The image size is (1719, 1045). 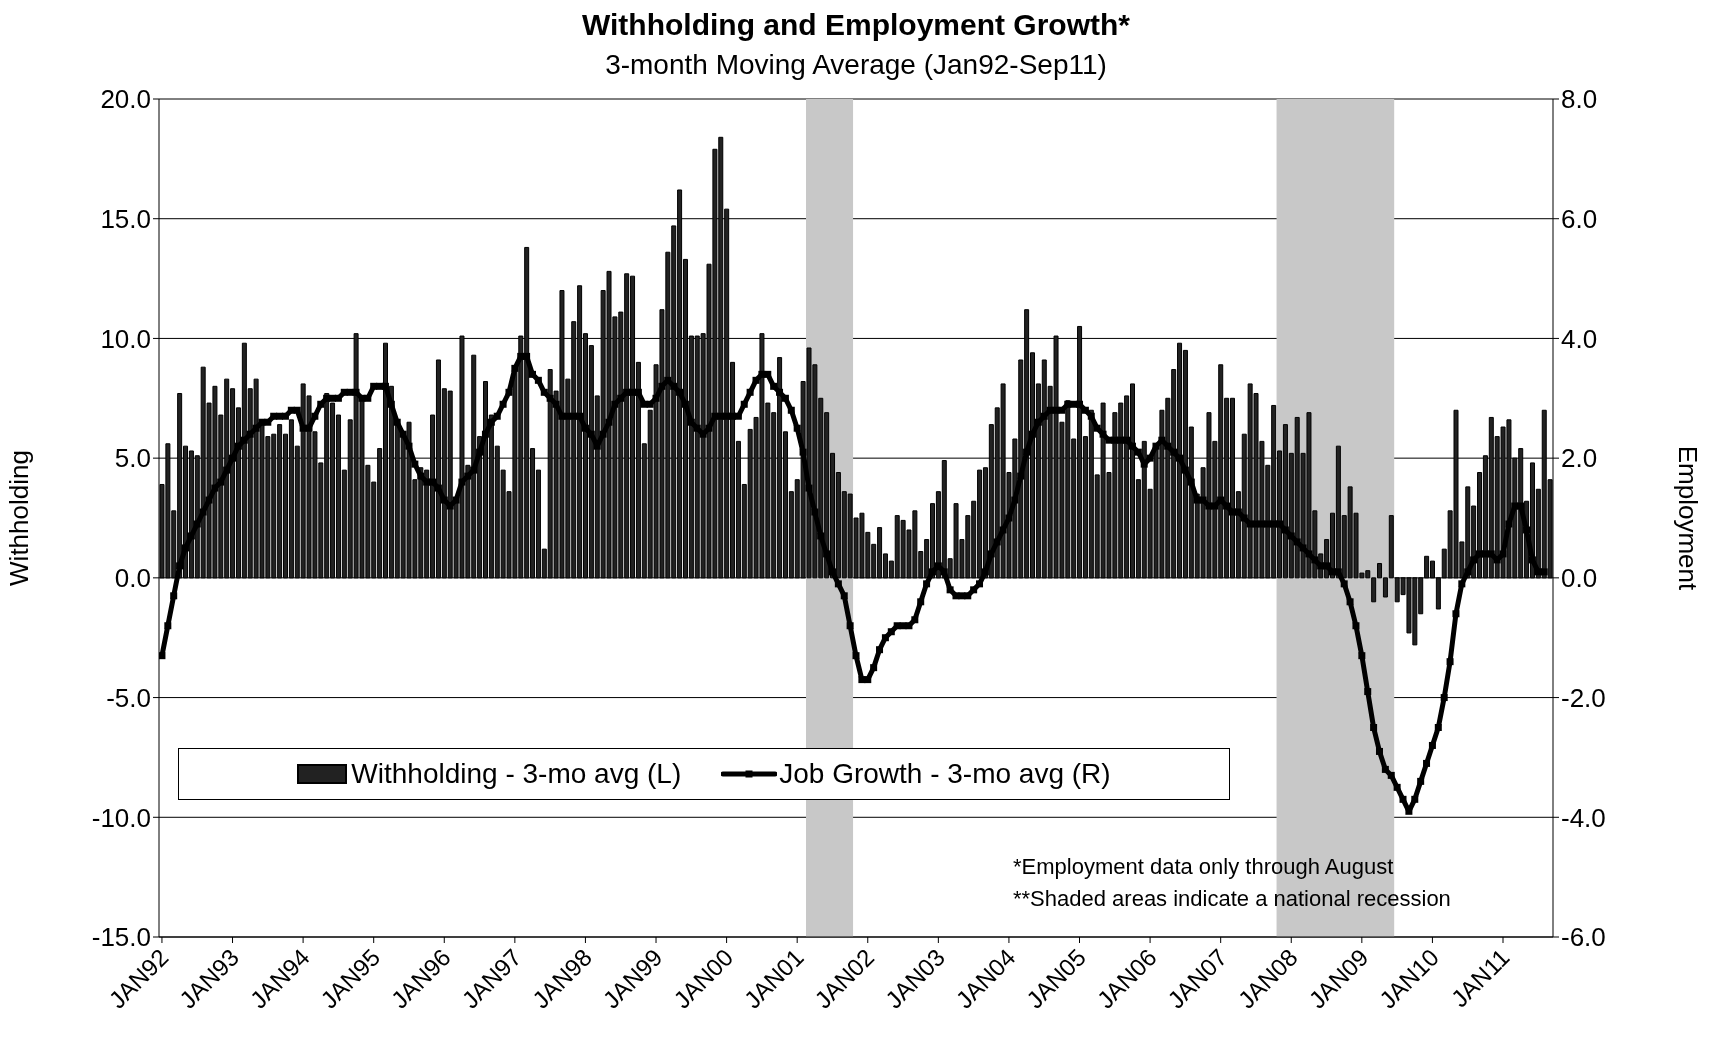 I want to click on chart-title: Withholding and Employment Growth*, so click(x=856, y=25).